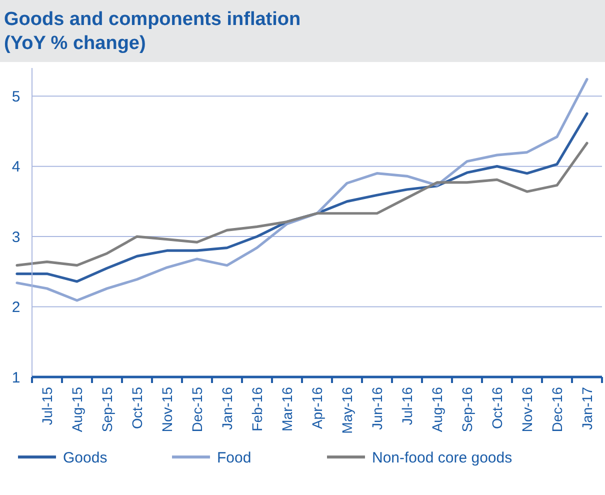 The height and width of the screenshot is (495, 605). Describe the element at coordinates (377, 408) in the screenshot. I see `x-tick-label: Jun-16` at that location.